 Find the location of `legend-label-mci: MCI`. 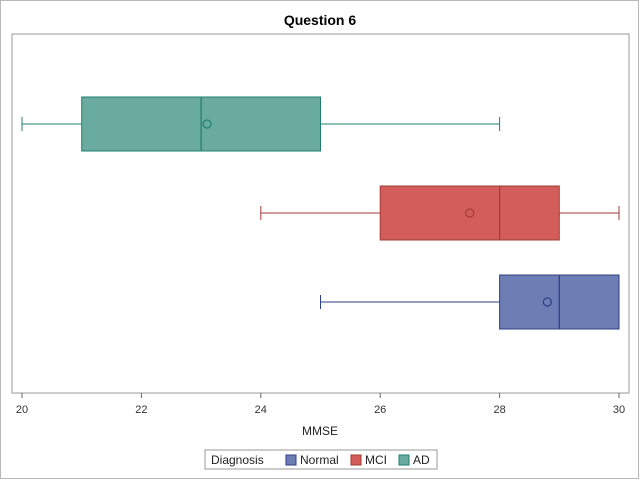

legend-label-mci: MCI is located at coordinates (376, 460).